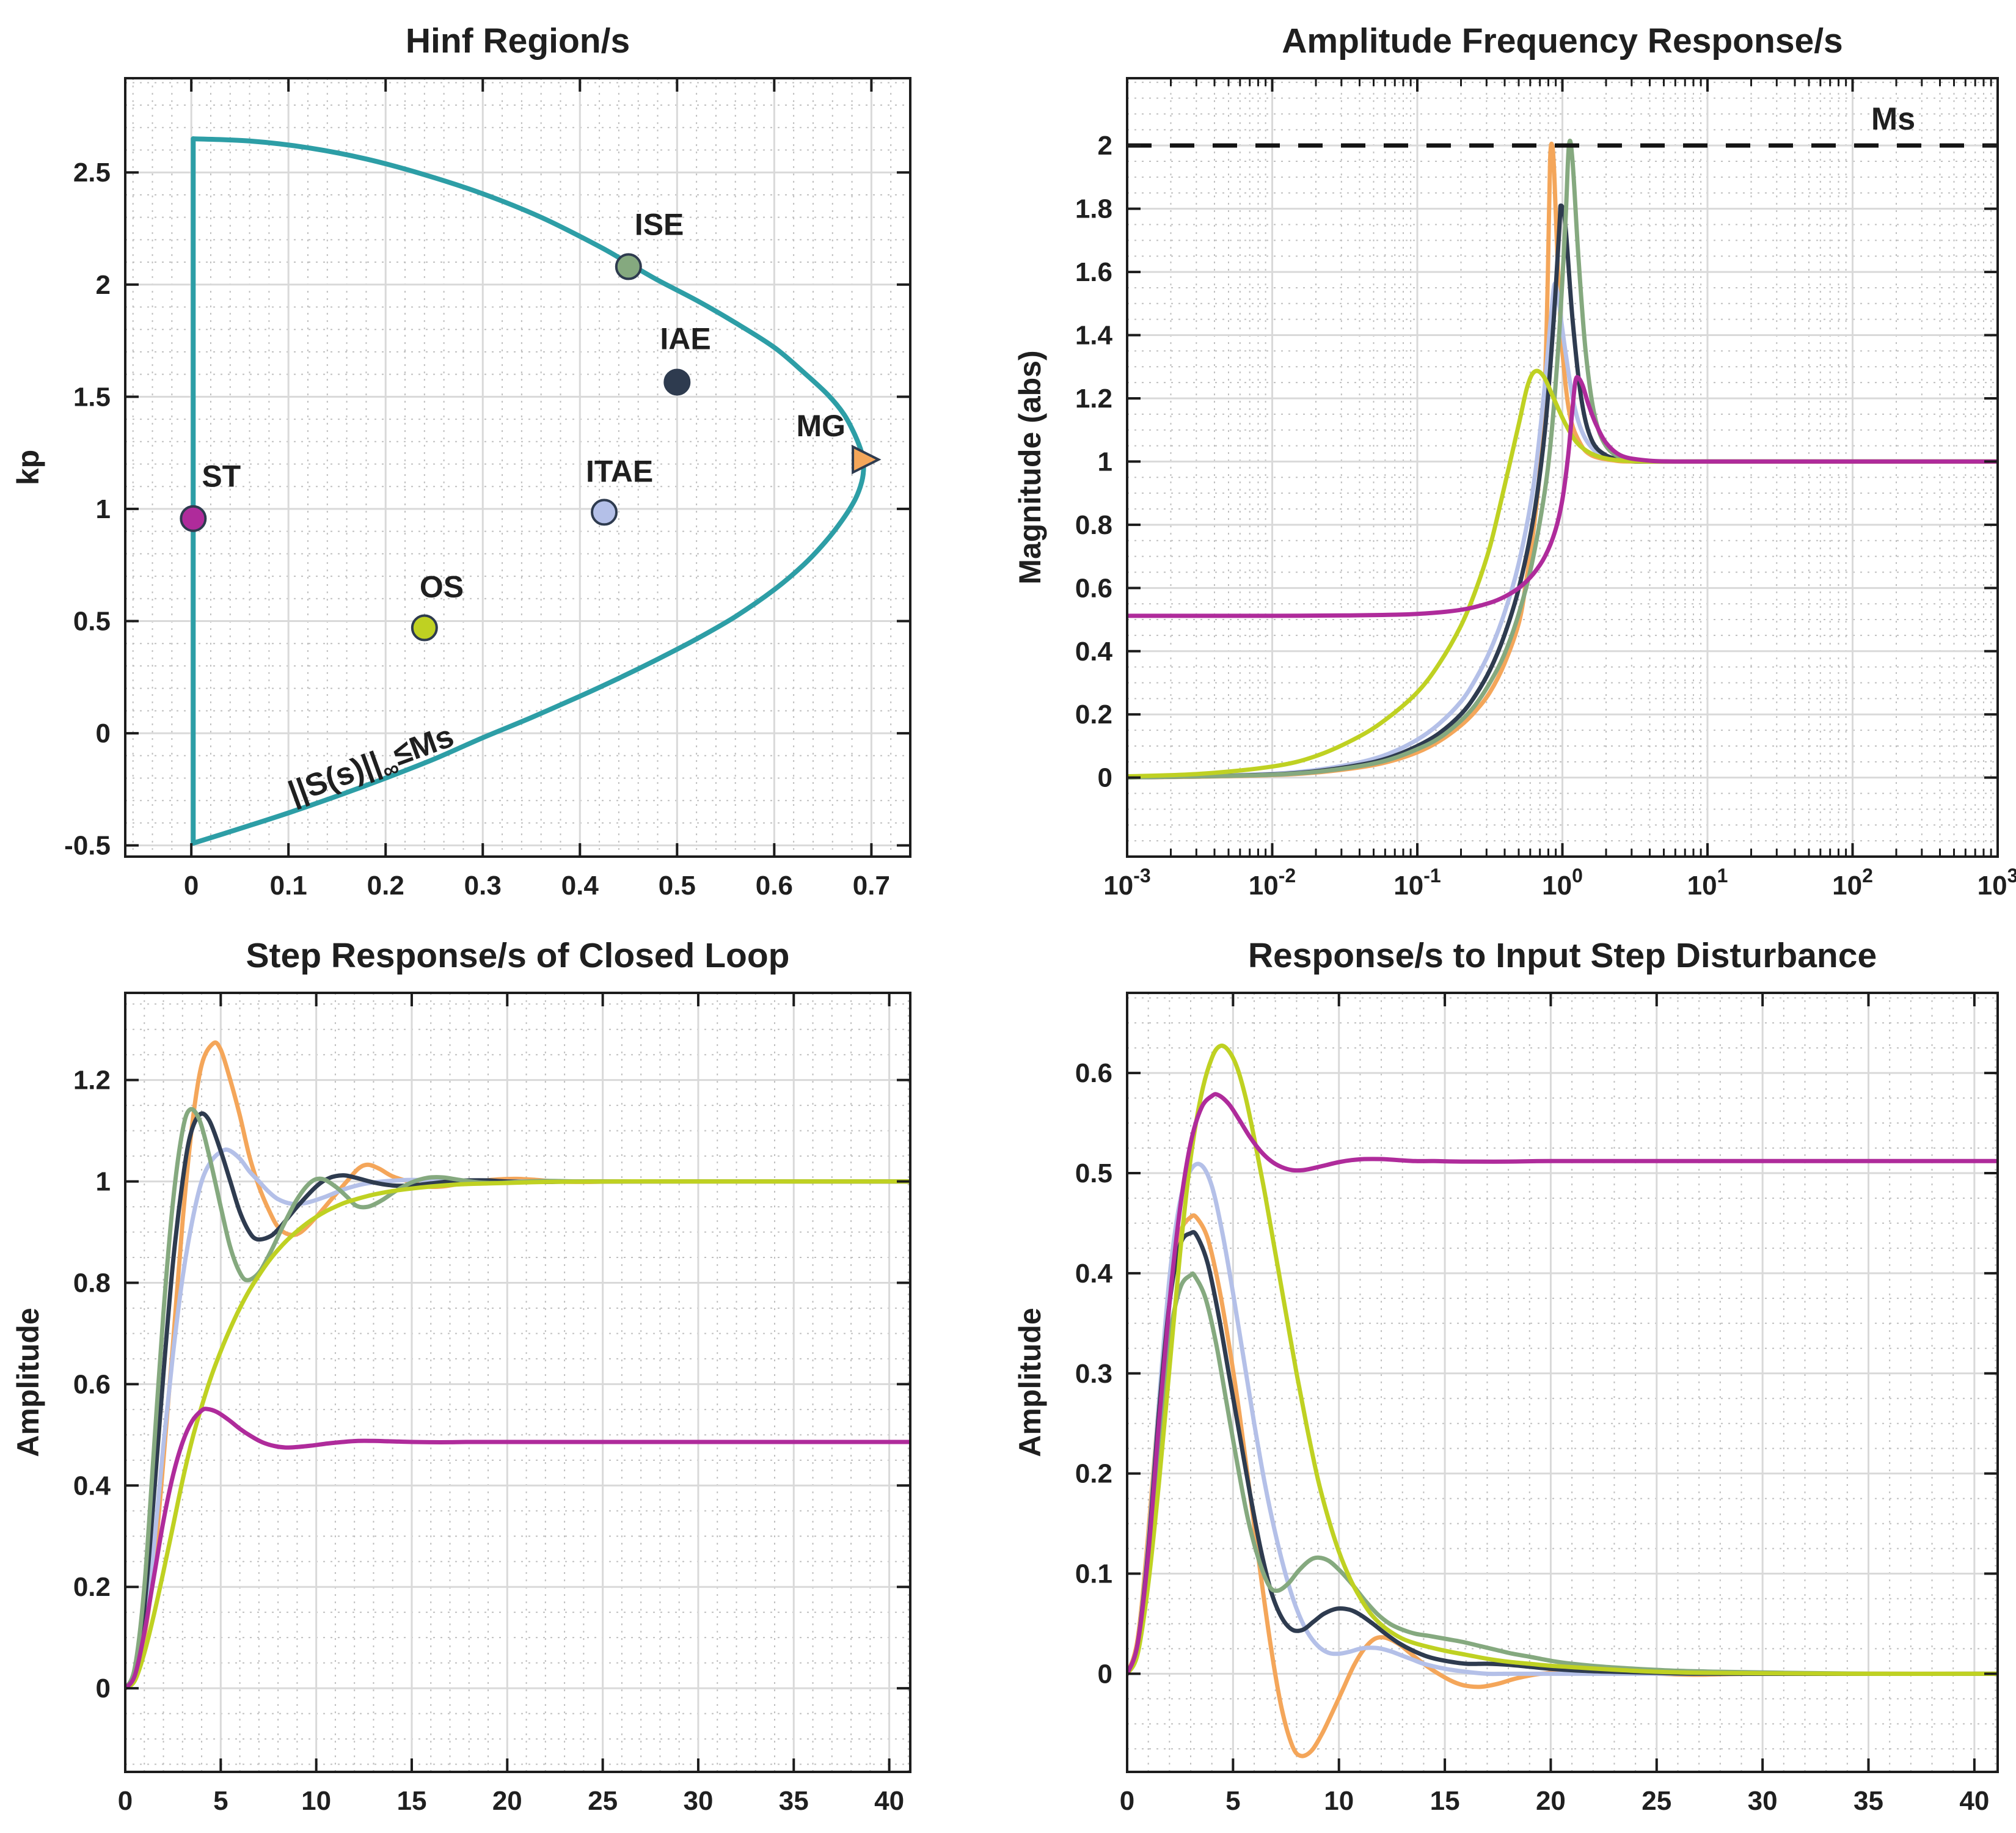 Image resolution: width=2016 pixels, height=1833 pixels. Describe the element at coordinates (442, 587) in the screenshot. I see `marker-label-OS: OS` at that location.